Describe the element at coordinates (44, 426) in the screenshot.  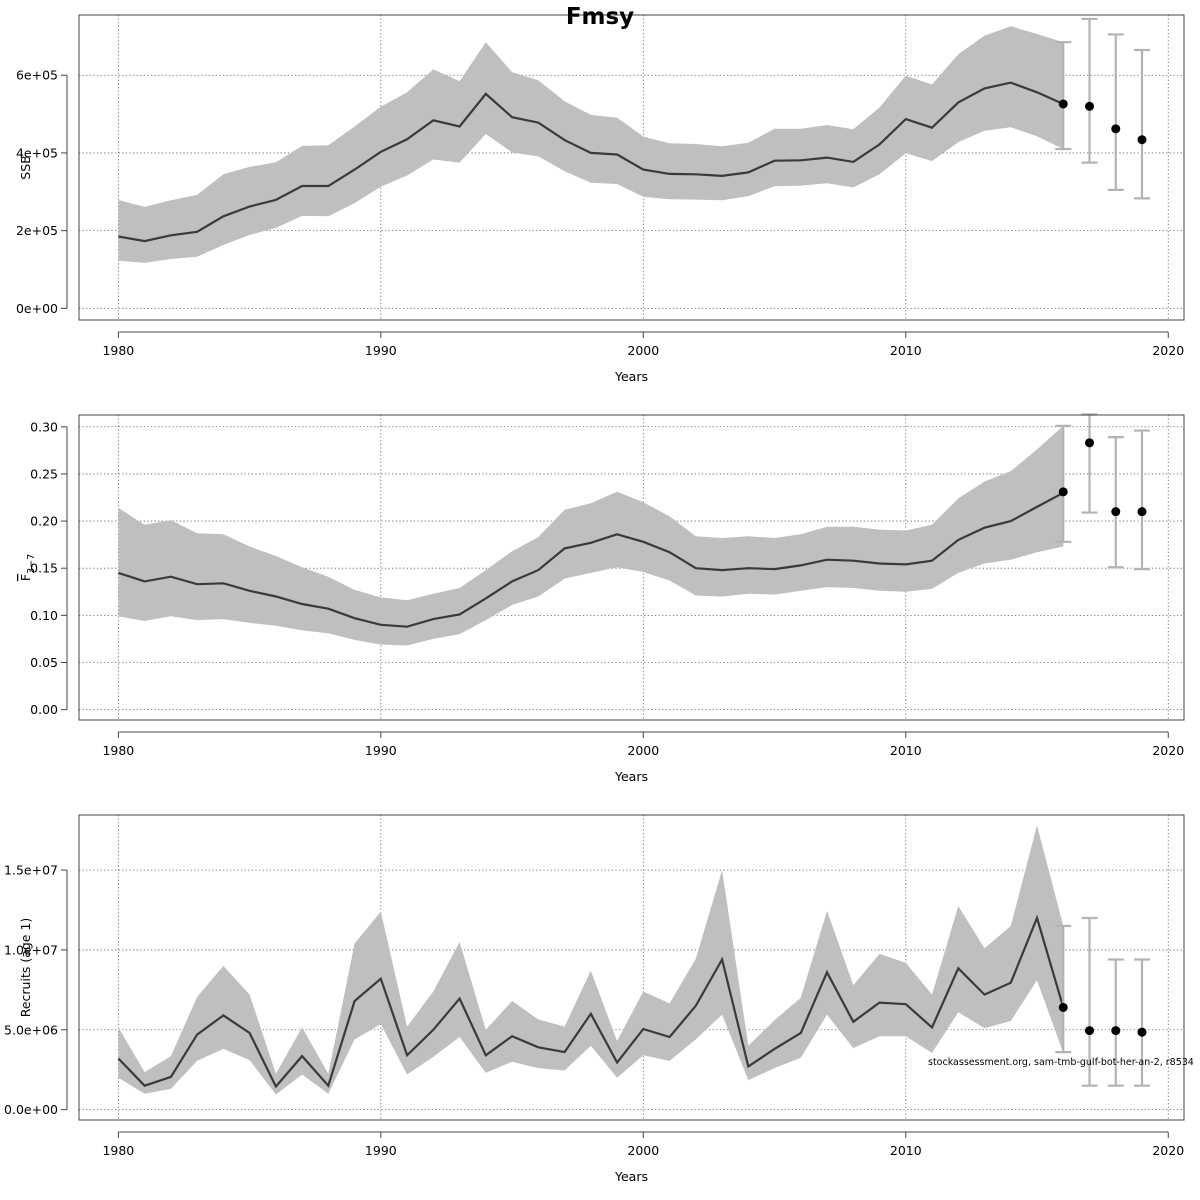
I see `fbar-y-tick-label-6: 0.30` at that location.